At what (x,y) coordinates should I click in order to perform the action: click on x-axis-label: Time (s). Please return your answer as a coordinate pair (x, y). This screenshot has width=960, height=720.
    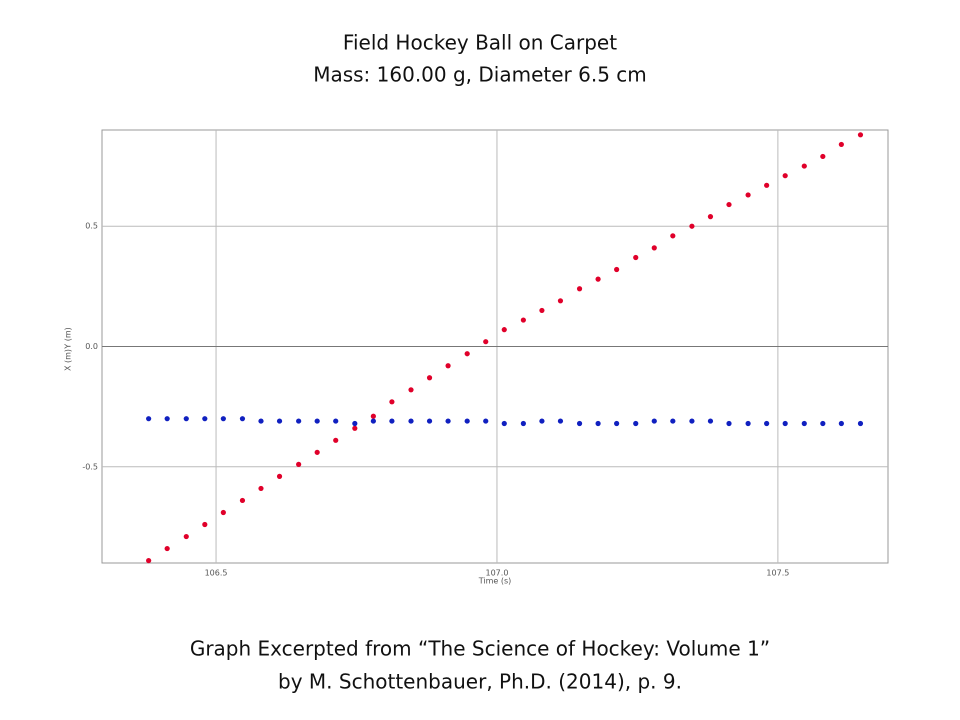
    Looking at the image, I should click on (495, 581).